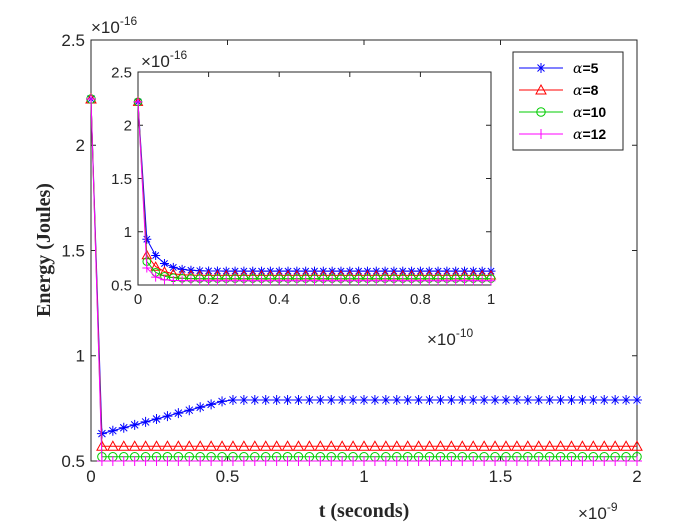  Describe the element at coordinates (121, 72) in the screenshot. I see `inset-y-tick-label: 2.5` at that location.